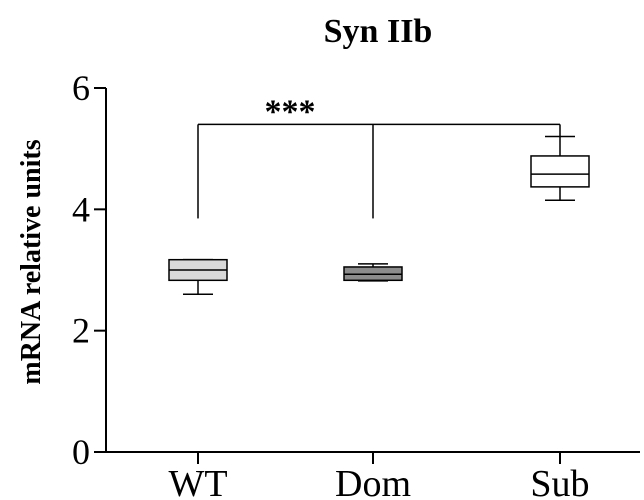  I want to click on x-tick-label: WT, so click(197, 481).